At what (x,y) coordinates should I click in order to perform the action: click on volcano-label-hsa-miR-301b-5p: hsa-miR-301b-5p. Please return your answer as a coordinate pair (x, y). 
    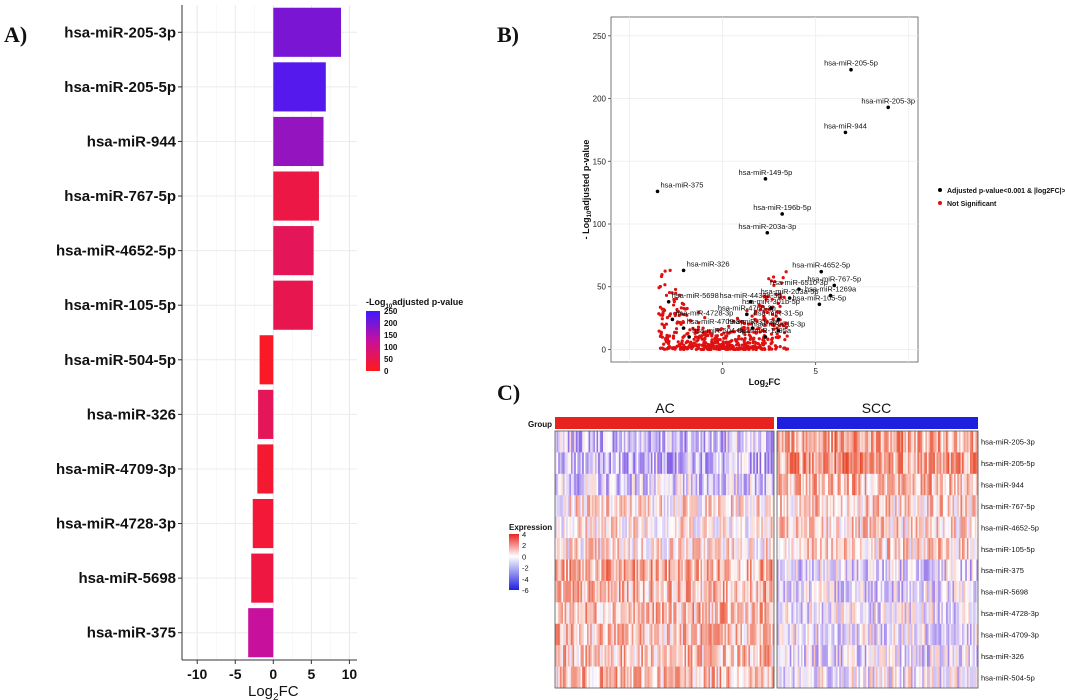
    Looking at the image, I should click on (771, 301).